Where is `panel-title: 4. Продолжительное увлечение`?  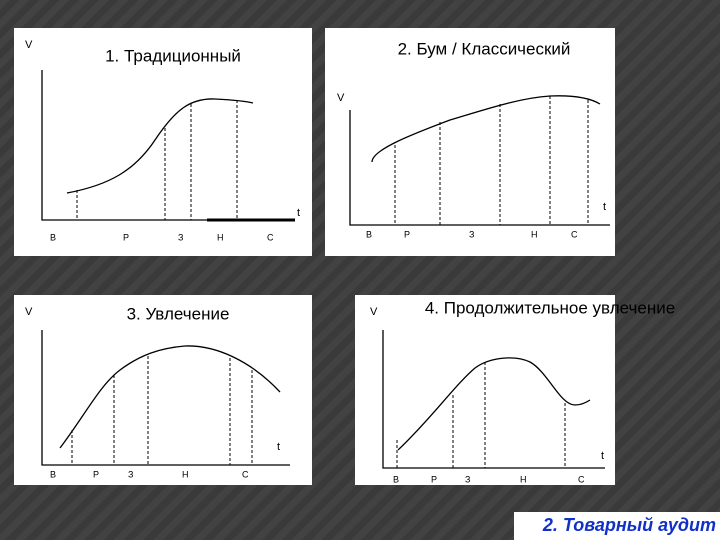 panel-title: 4. Продолжительное увлечение is located at coordinates (550, 307).